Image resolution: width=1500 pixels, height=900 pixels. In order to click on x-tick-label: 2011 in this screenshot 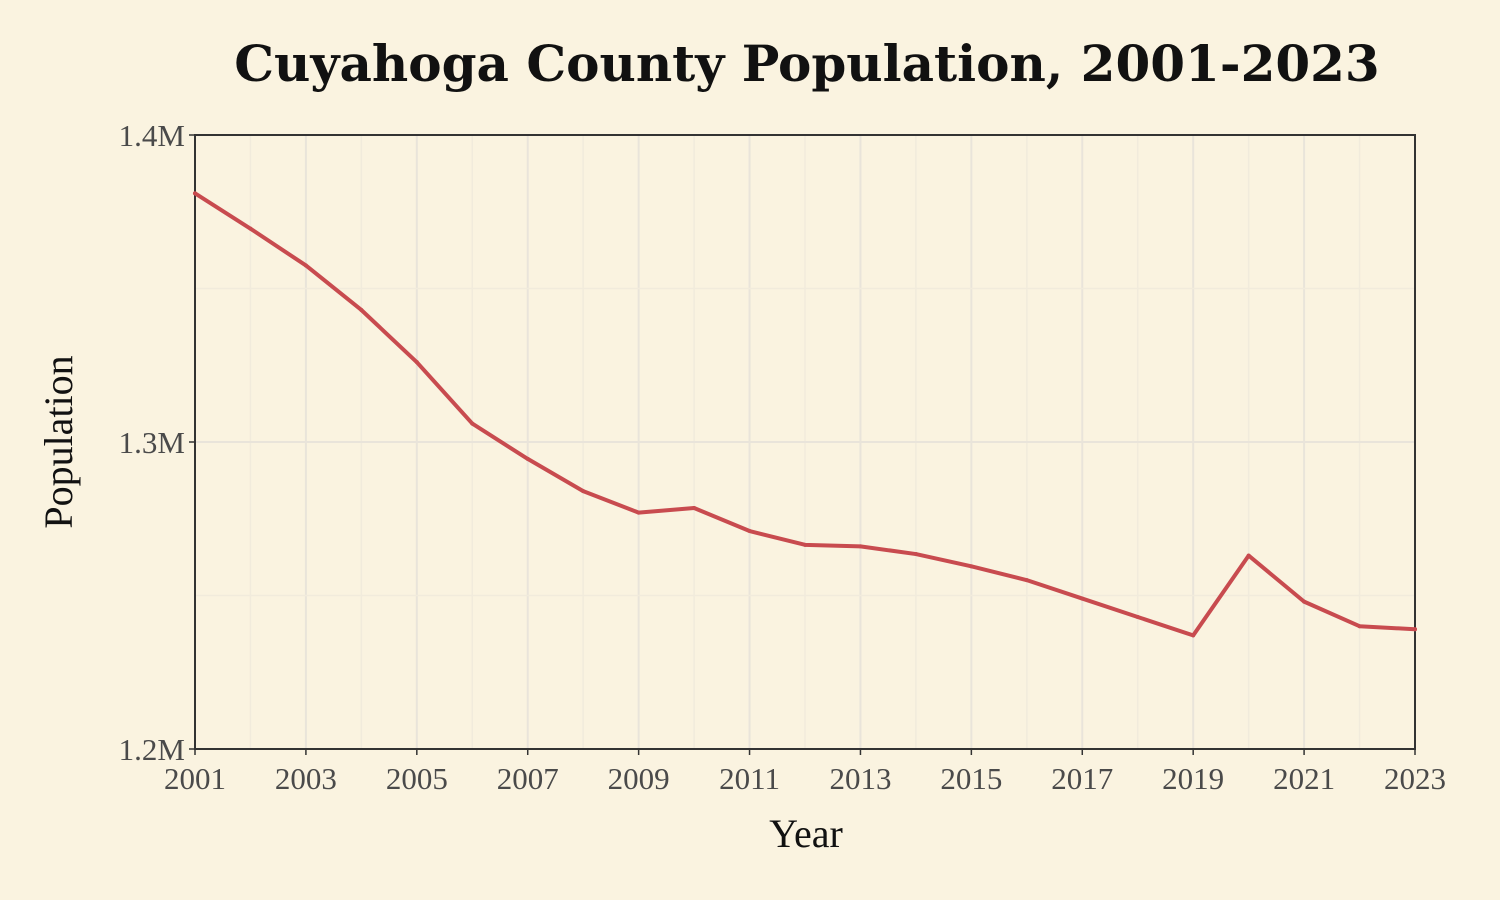, I will do `click(749, 778)`.